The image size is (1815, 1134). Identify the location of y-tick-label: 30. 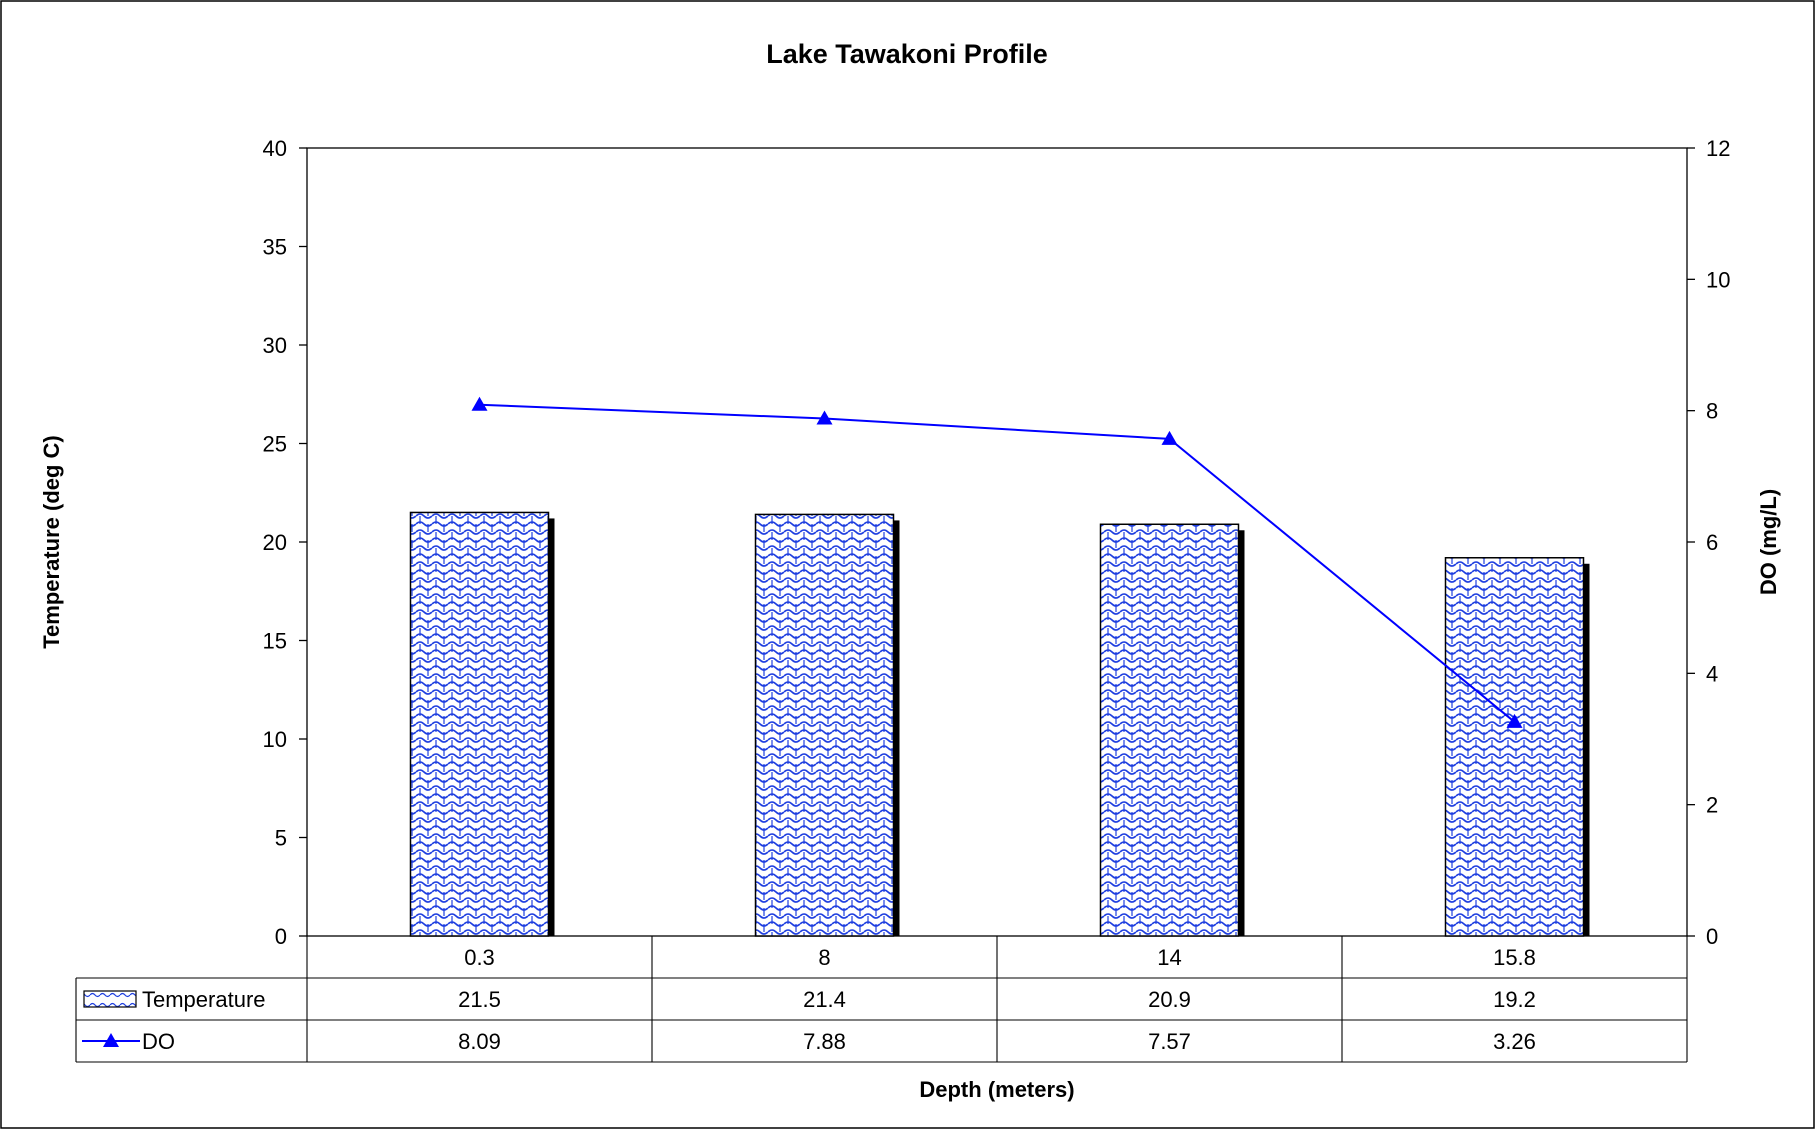
(275, 345).